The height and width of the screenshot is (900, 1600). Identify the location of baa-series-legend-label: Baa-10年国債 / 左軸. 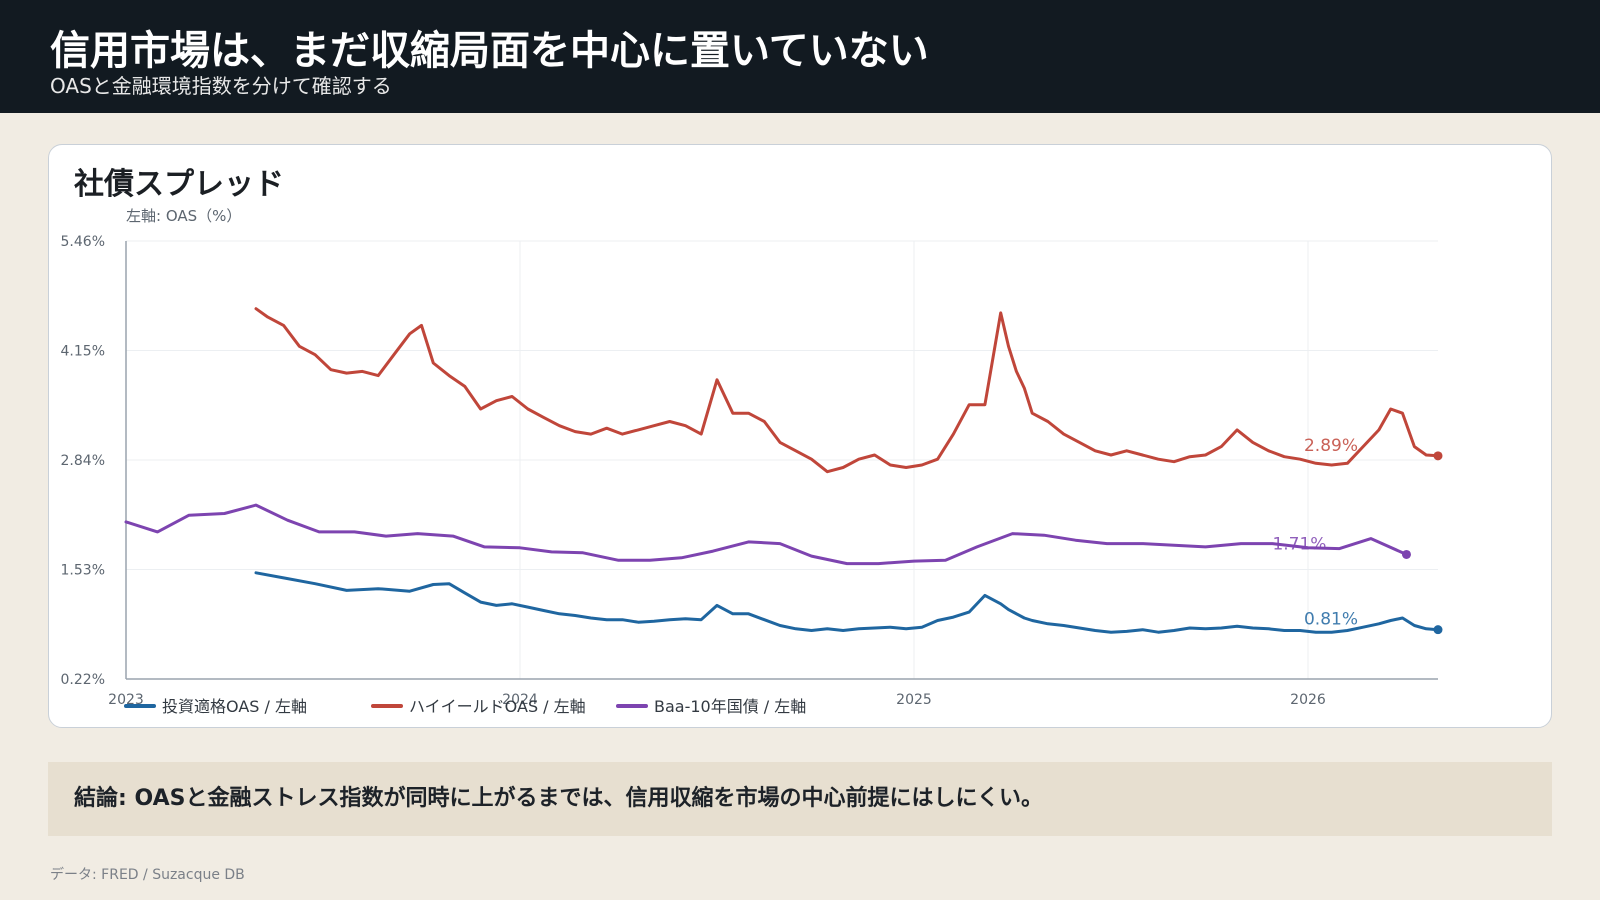
(730, 706).